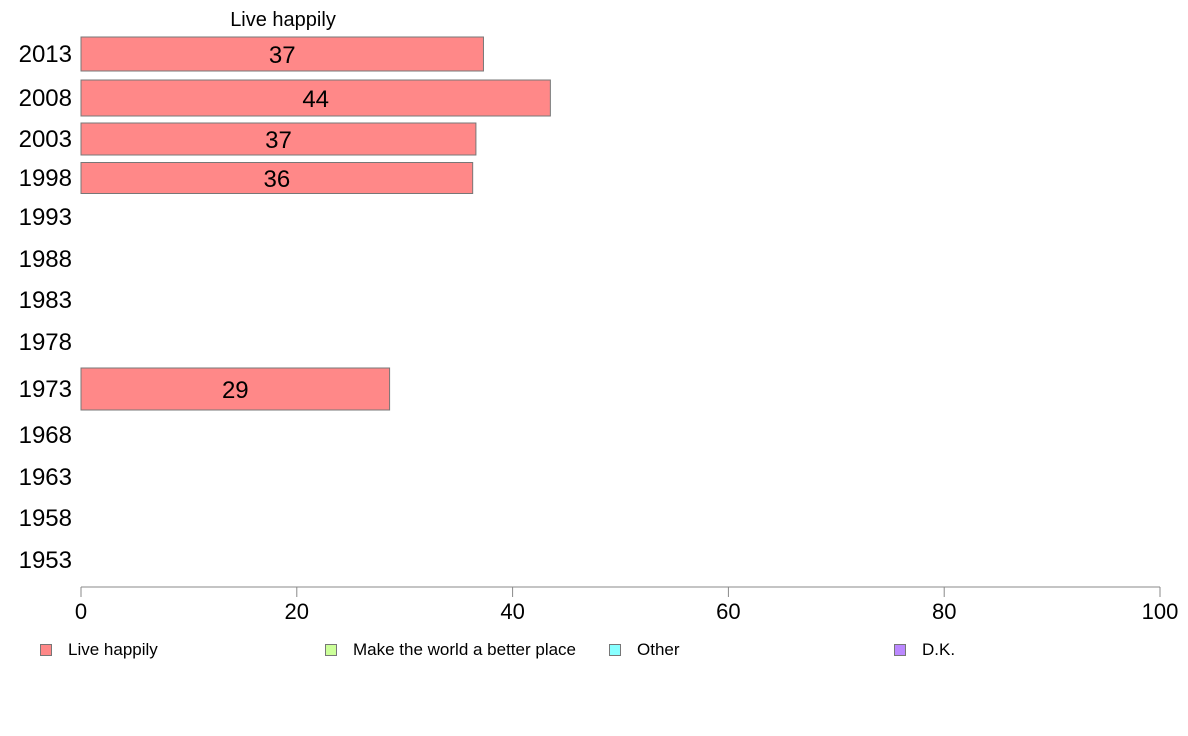 Image resolution: width=1188 pixels, height=736 pixels. I want to click on y-tick-label-1958: 1958, so click(45, 518).